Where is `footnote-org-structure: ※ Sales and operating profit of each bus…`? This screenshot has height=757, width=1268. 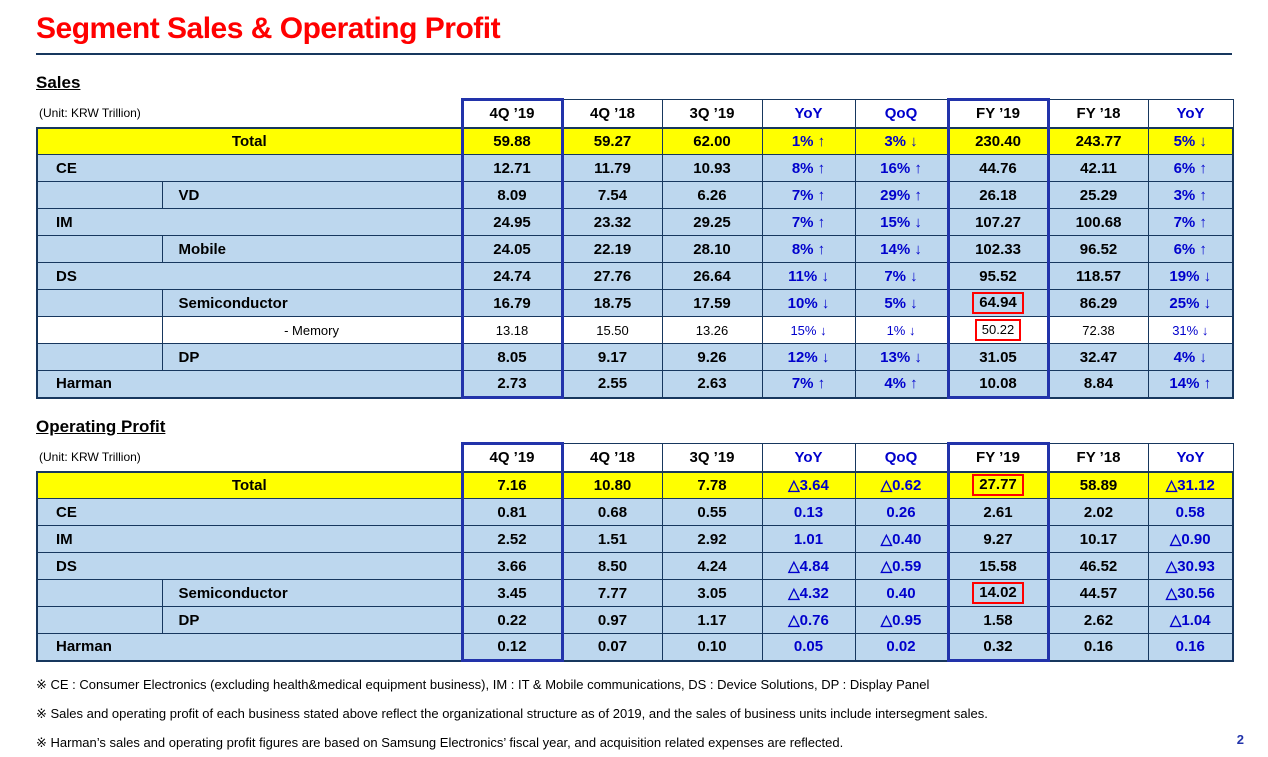
footnote-org-structure: ※ Sales and operating profit of each bus… is located at coordinates (512, 713).